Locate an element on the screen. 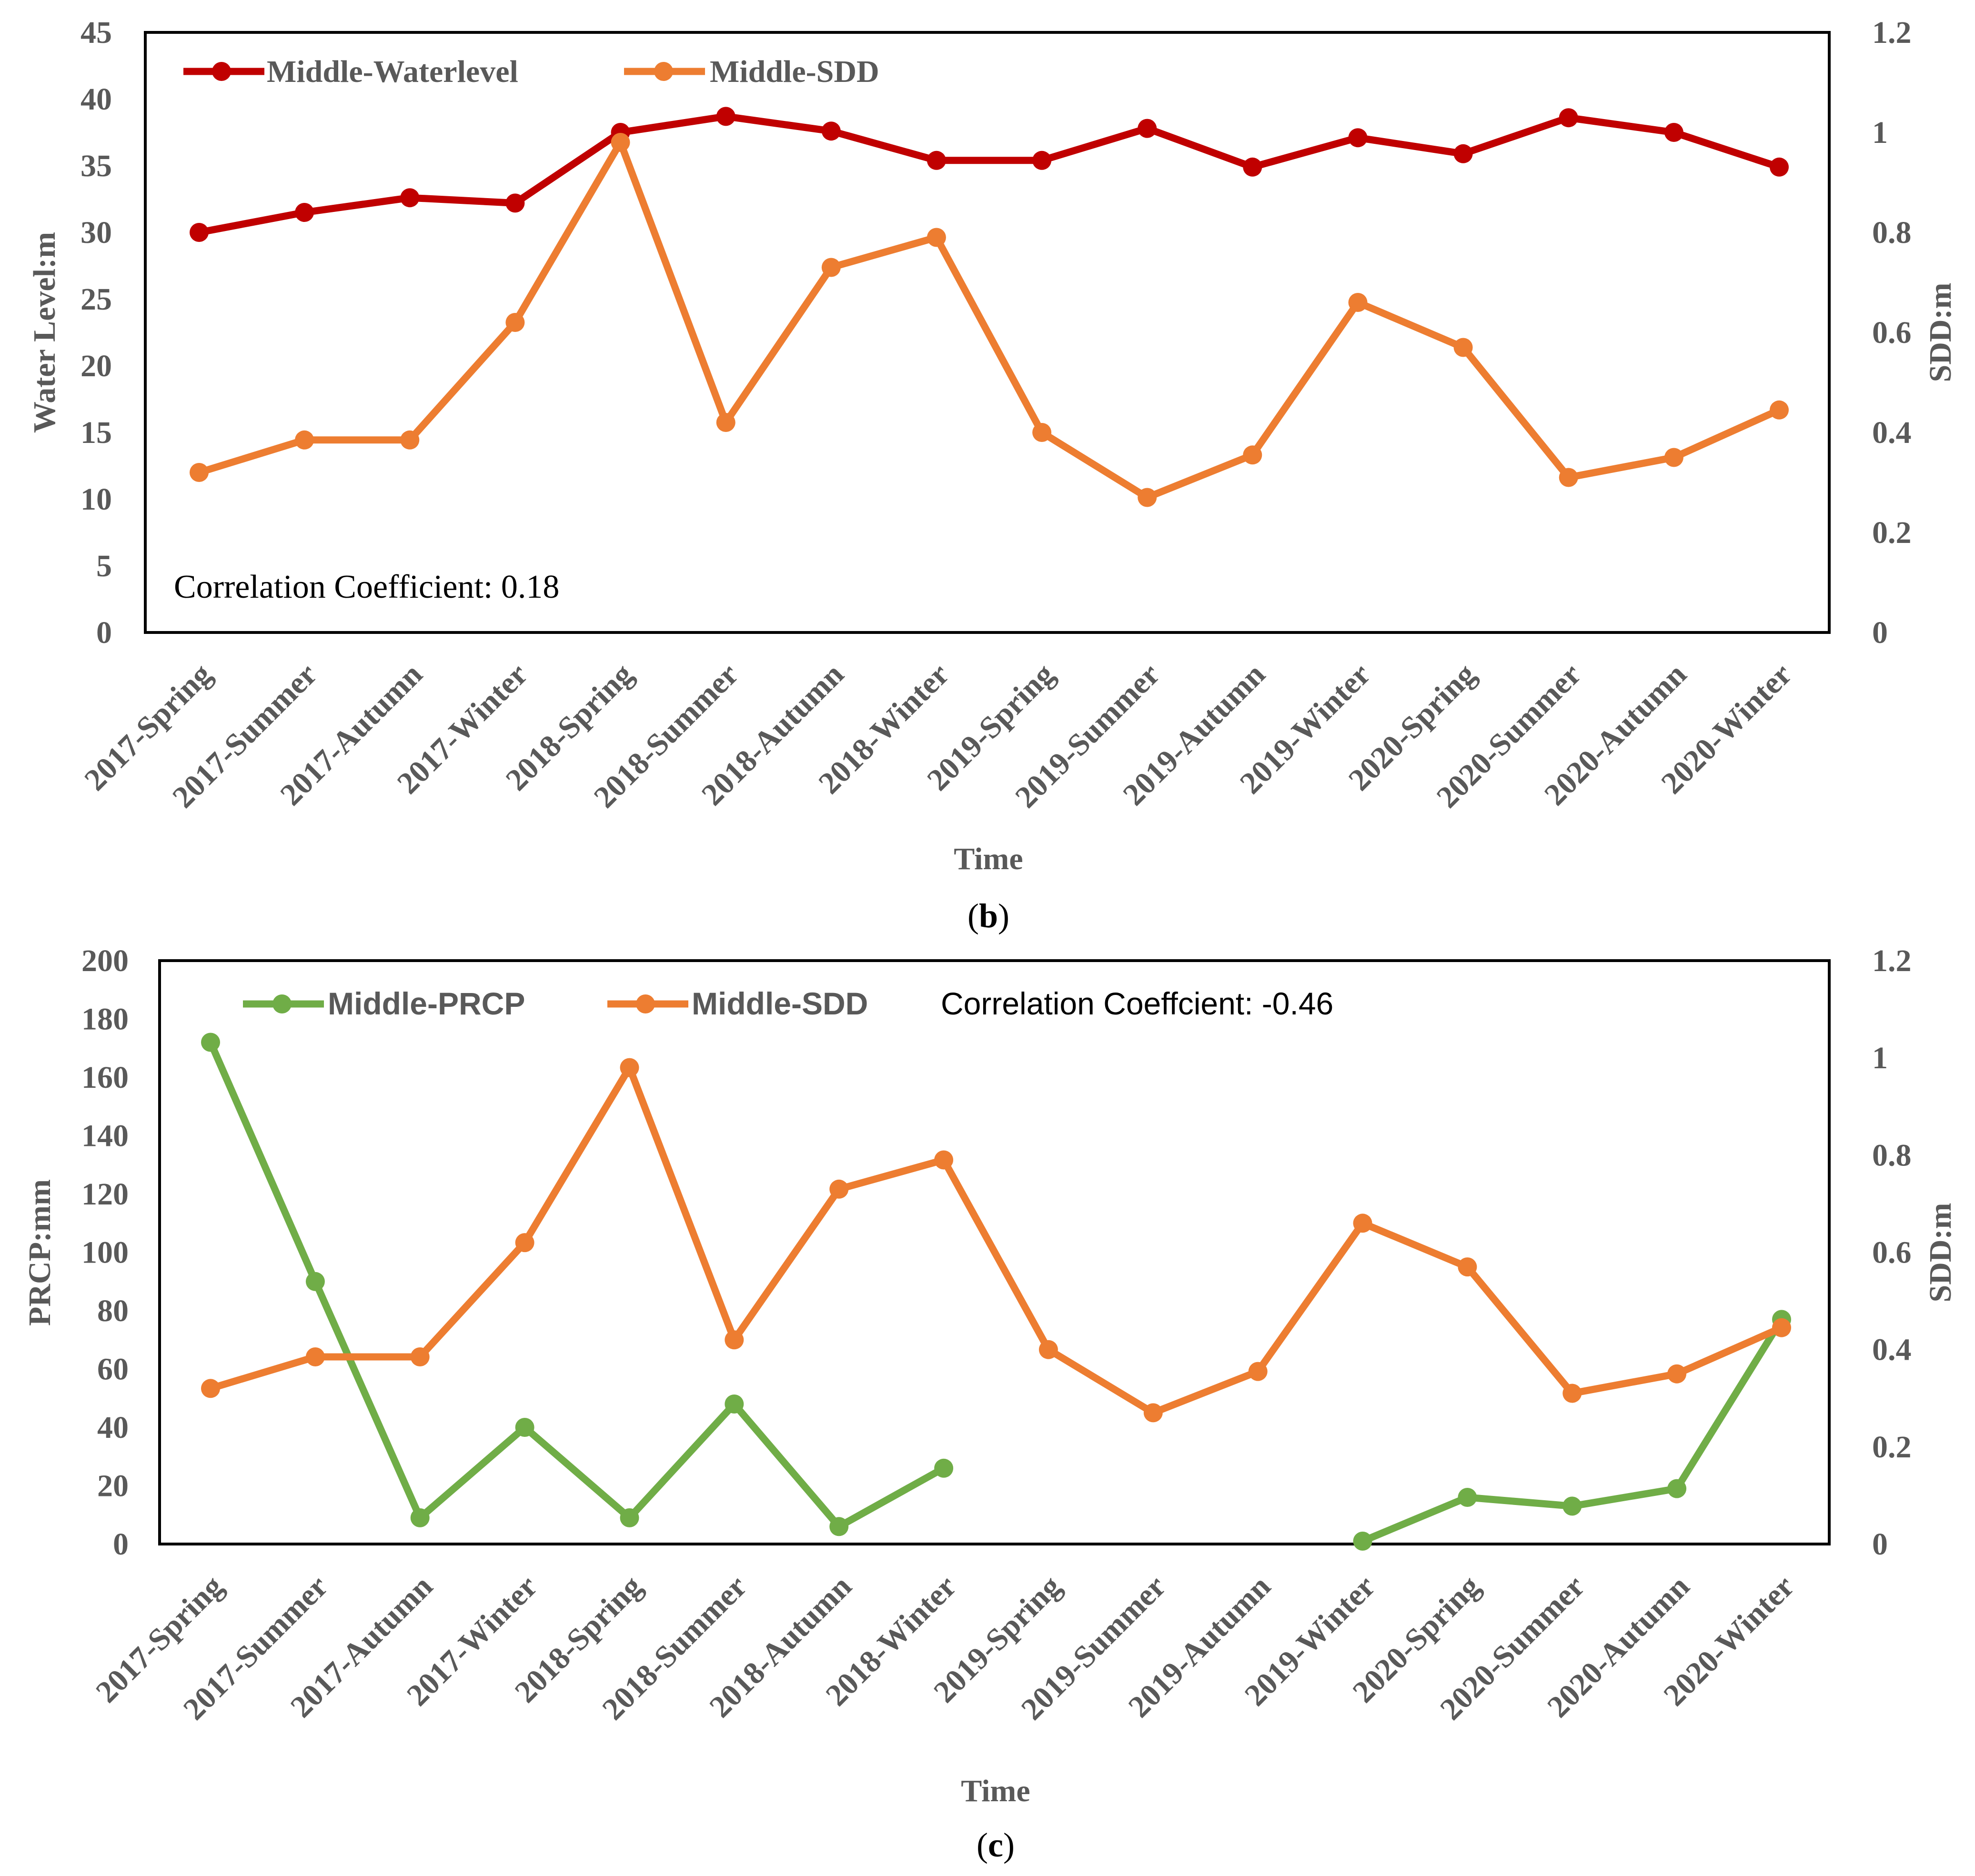  y-tick-right-label: 0.6 is located at coordinates (1892, 332).